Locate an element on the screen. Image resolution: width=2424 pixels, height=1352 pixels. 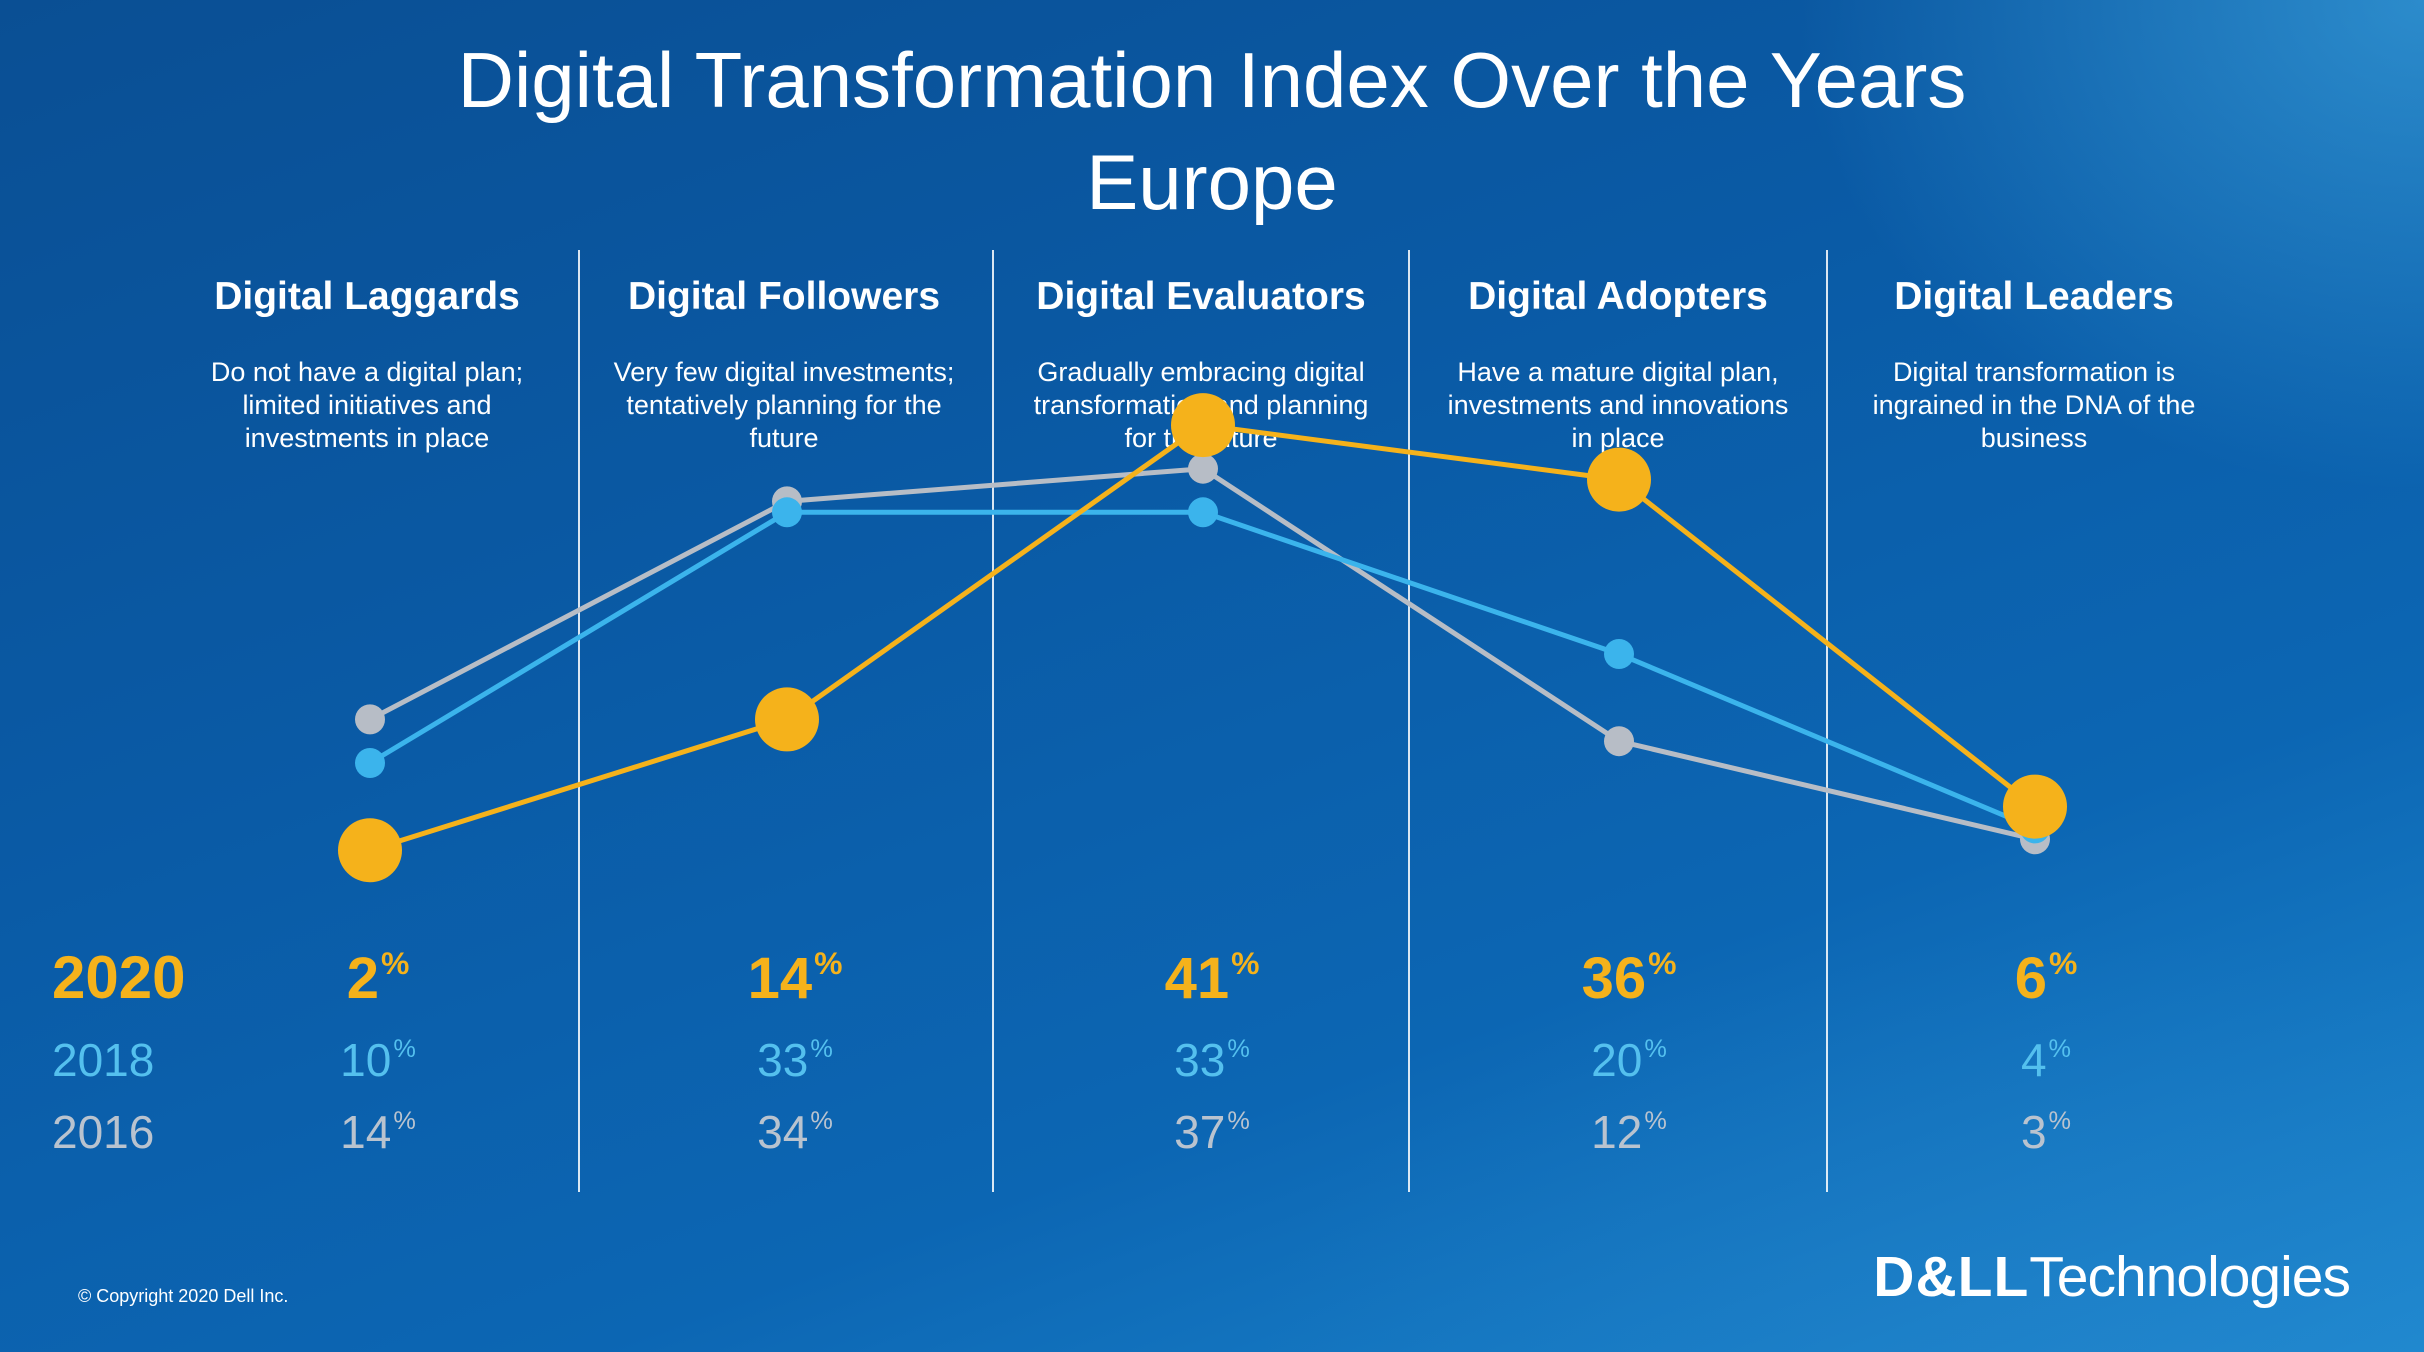
value-2016-adopters: 12% is located at coordinates (1629, 1132).